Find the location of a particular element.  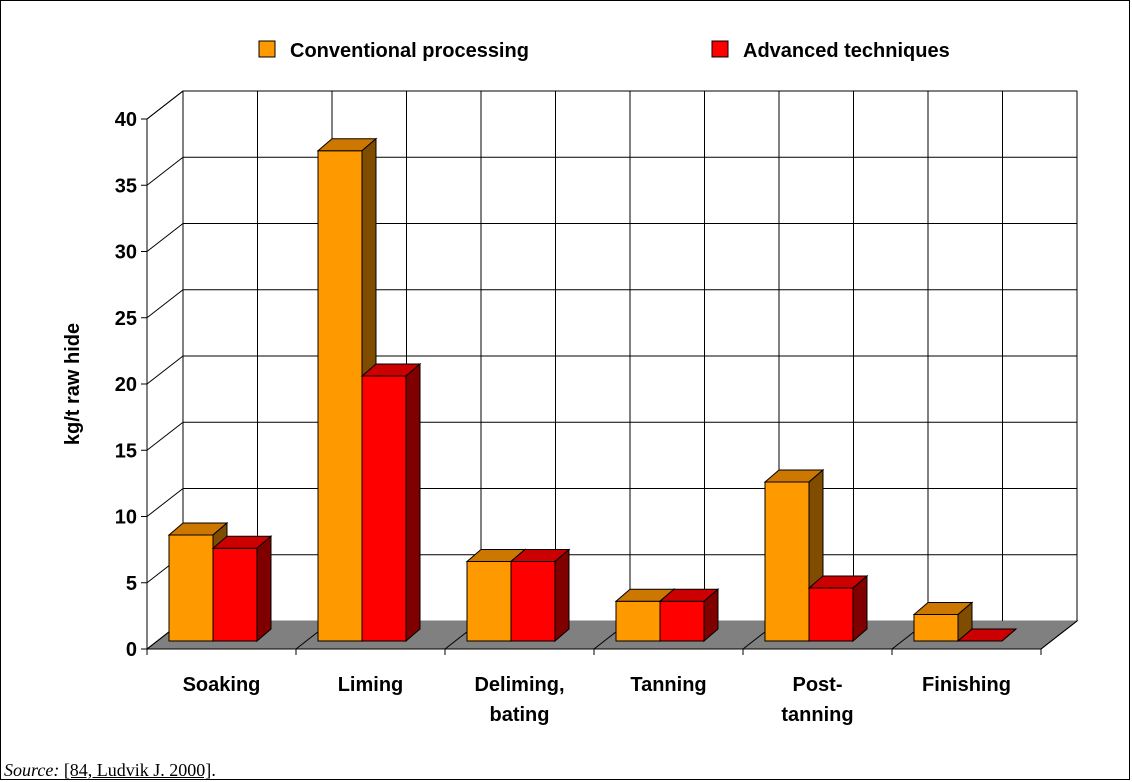

x-category-label: tanning is located at coordinates (817, 715).